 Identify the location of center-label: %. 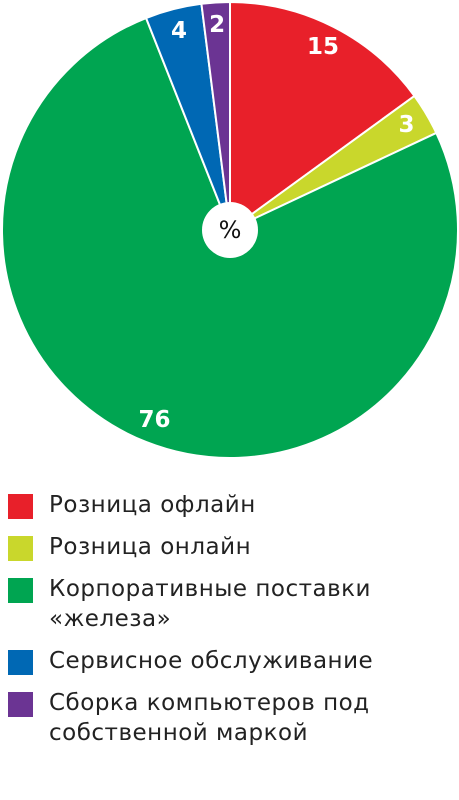
(230, 230).